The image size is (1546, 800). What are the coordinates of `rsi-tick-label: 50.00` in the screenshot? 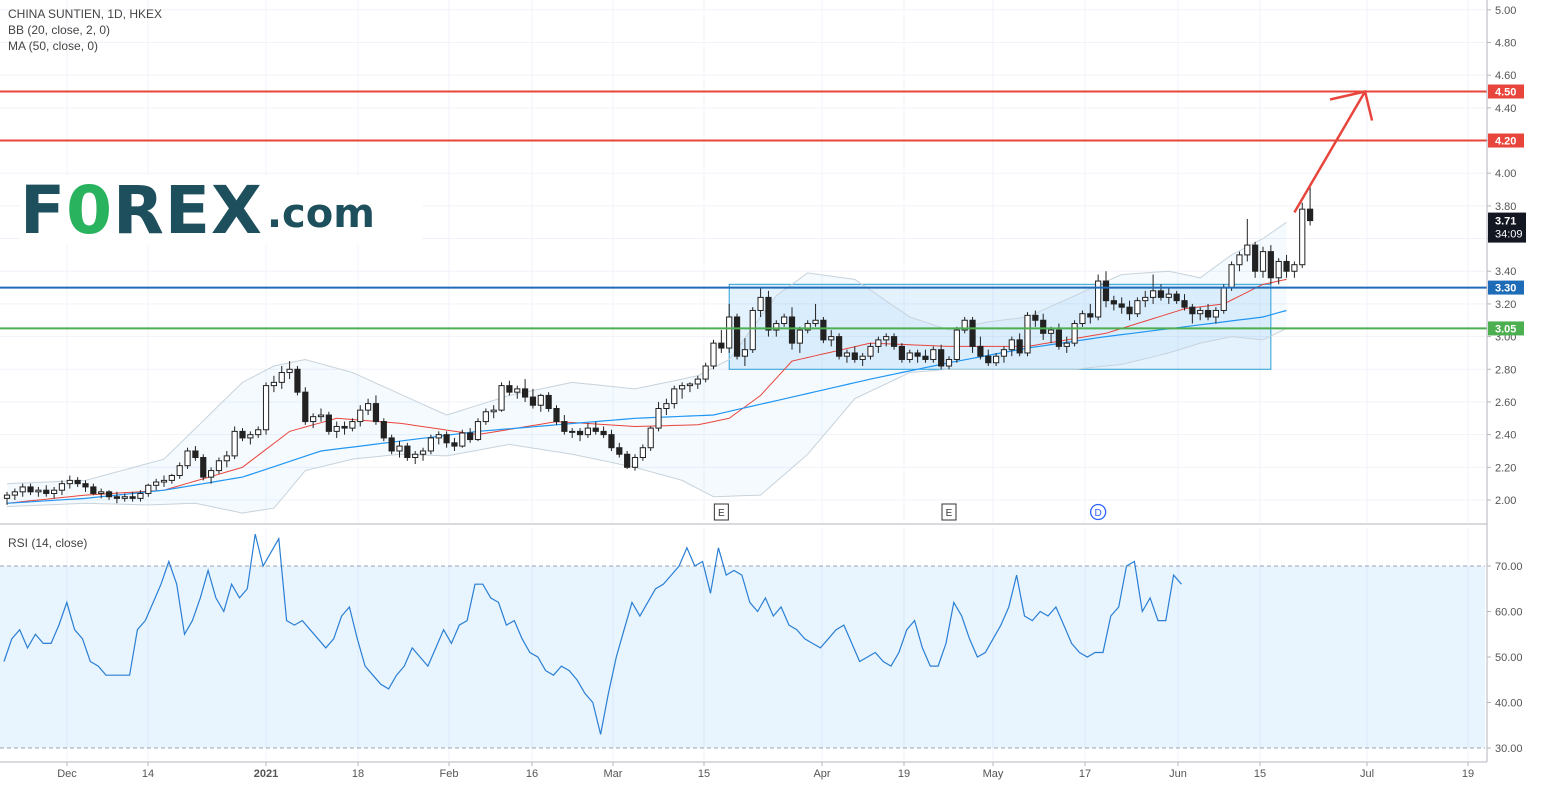 It's located at (1509, 658).